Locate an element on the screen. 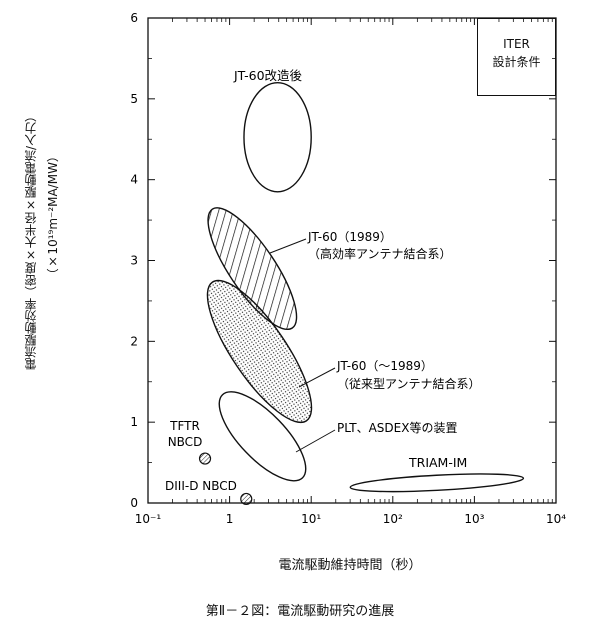 Image resolution: width=600 pixels, height=634 pixels. y-tick-label: 0 is located at coordinates (134, 503).